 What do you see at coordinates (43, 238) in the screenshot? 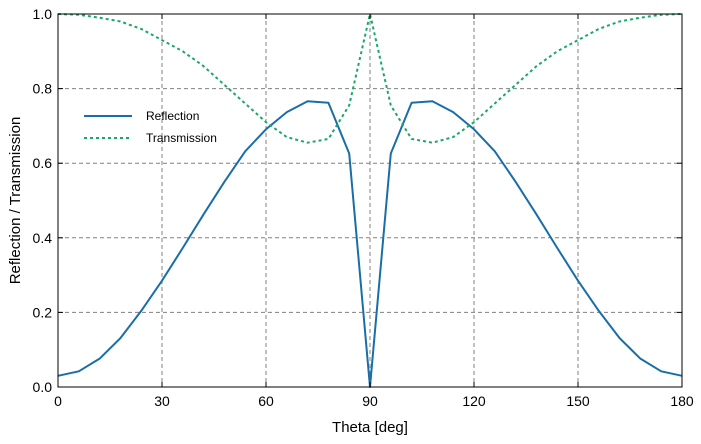
I see `y-tick-label: 0.4` at bounding box center [43, 238].